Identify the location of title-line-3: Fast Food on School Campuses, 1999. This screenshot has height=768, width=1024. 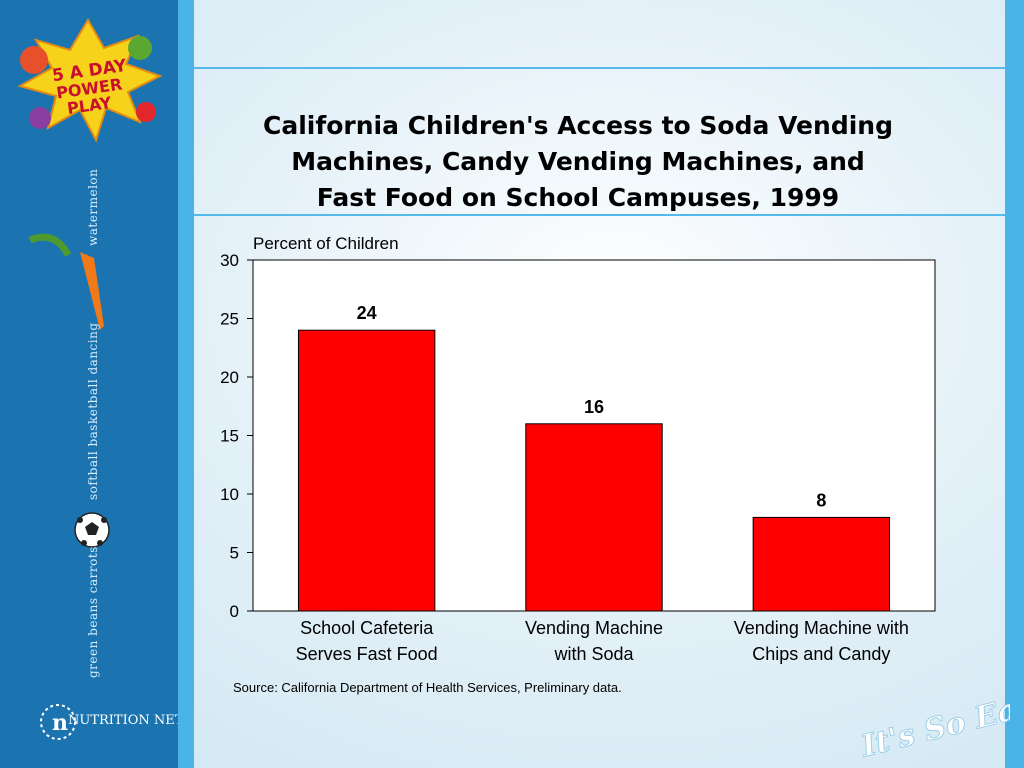
(578, 197).